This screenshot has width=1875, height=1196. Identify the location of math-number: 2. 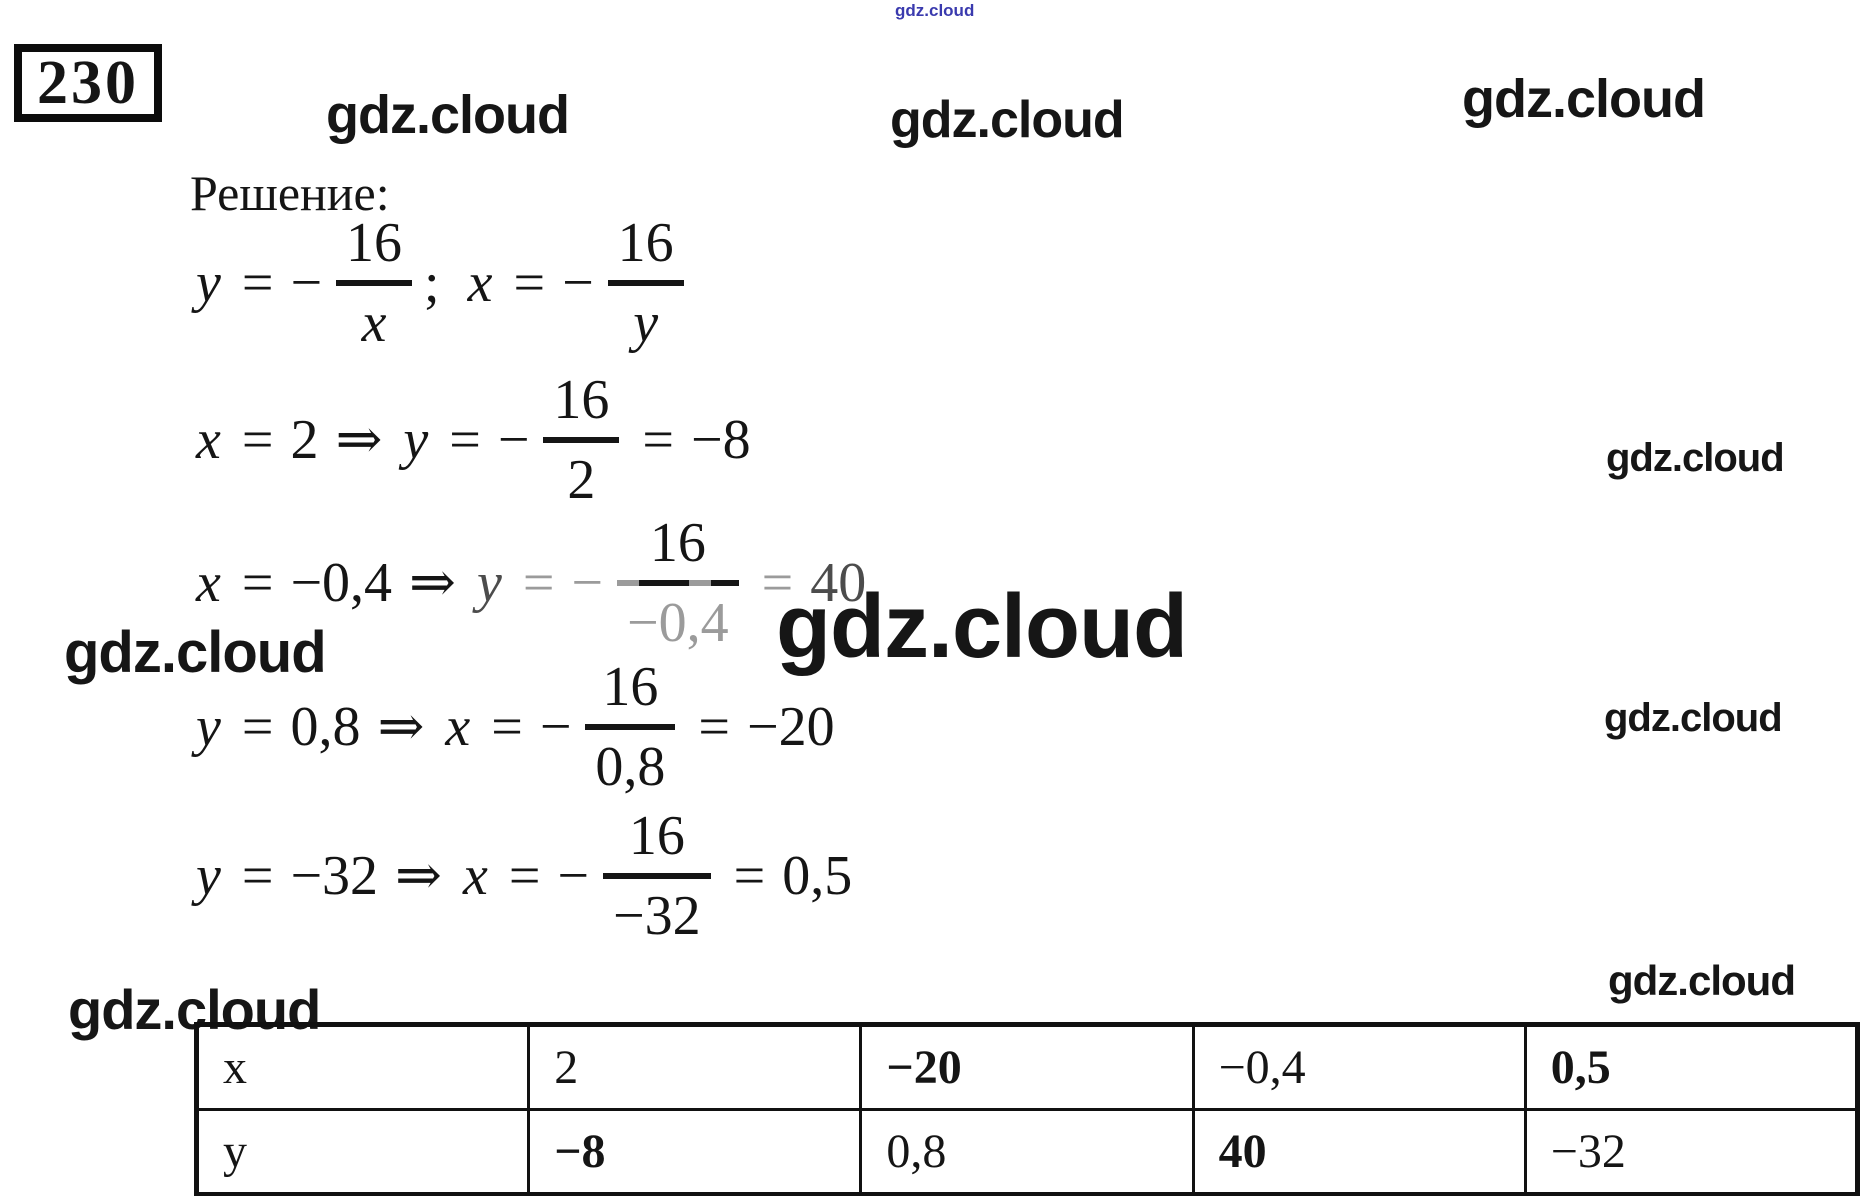
(304, 440).